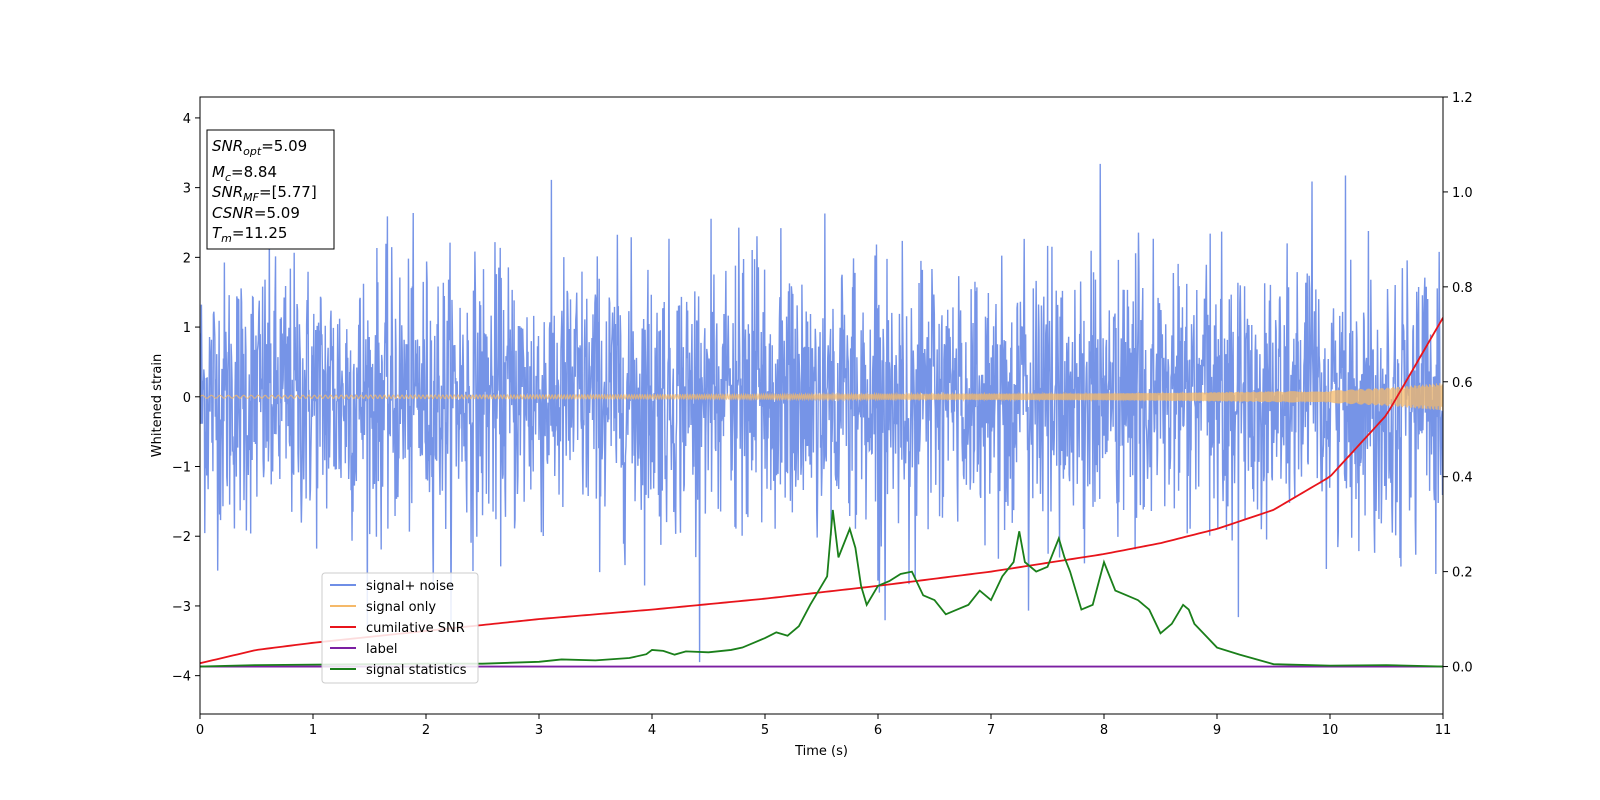 Image resolution: width=1600 pixels, height=800 pixels. I want to click on series-signal-only, so click(821, 397).